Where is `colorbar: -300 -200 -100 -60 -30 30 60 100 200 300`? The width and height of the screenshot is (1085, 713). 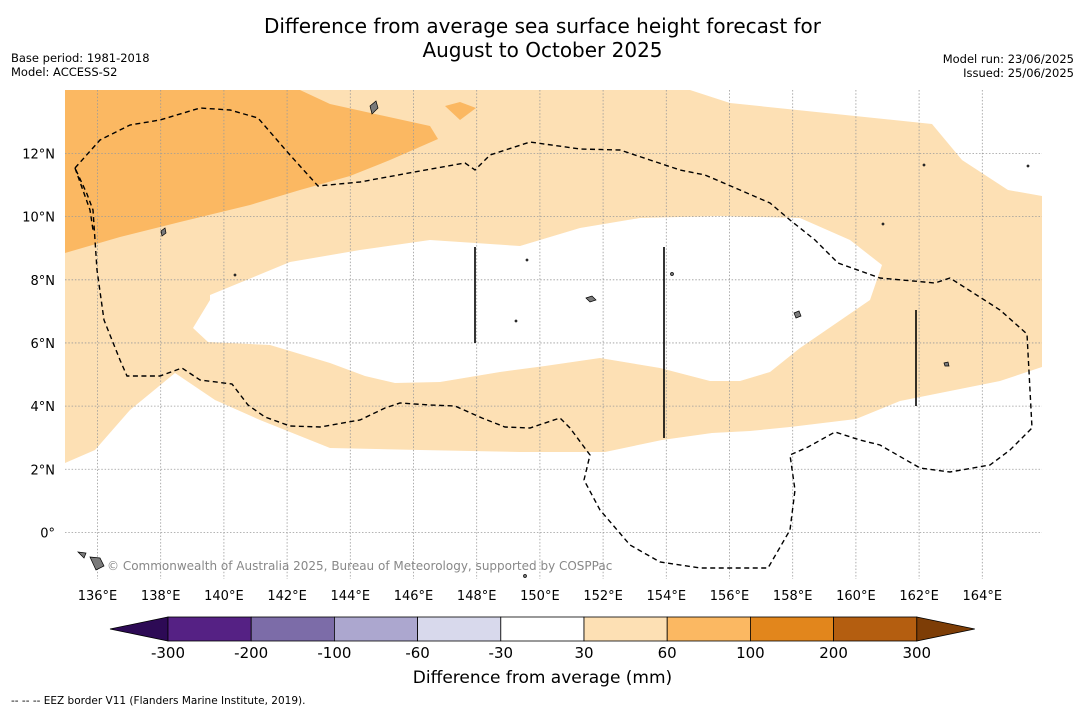
colorbar: -300 -200 -100 -60 -30 30 60 100 200 300 is located at coordinates (542, 639).